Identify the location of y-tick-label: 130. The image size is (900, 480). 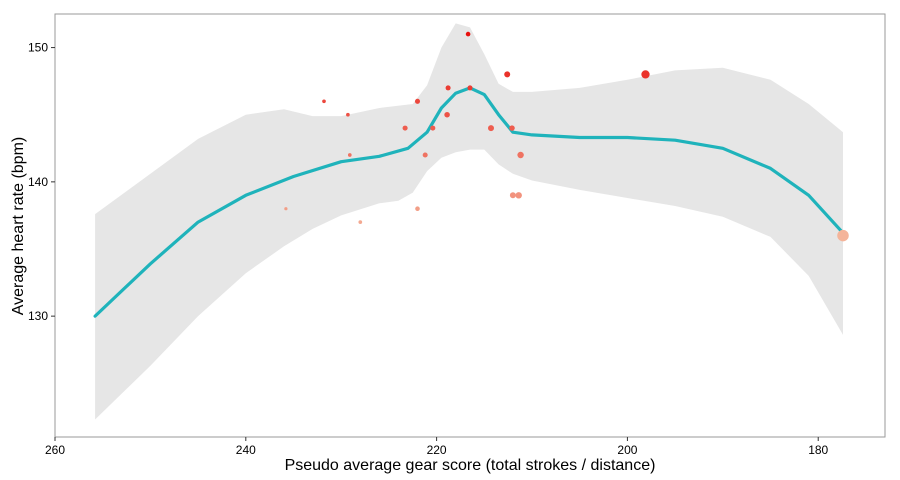
(38, 316).